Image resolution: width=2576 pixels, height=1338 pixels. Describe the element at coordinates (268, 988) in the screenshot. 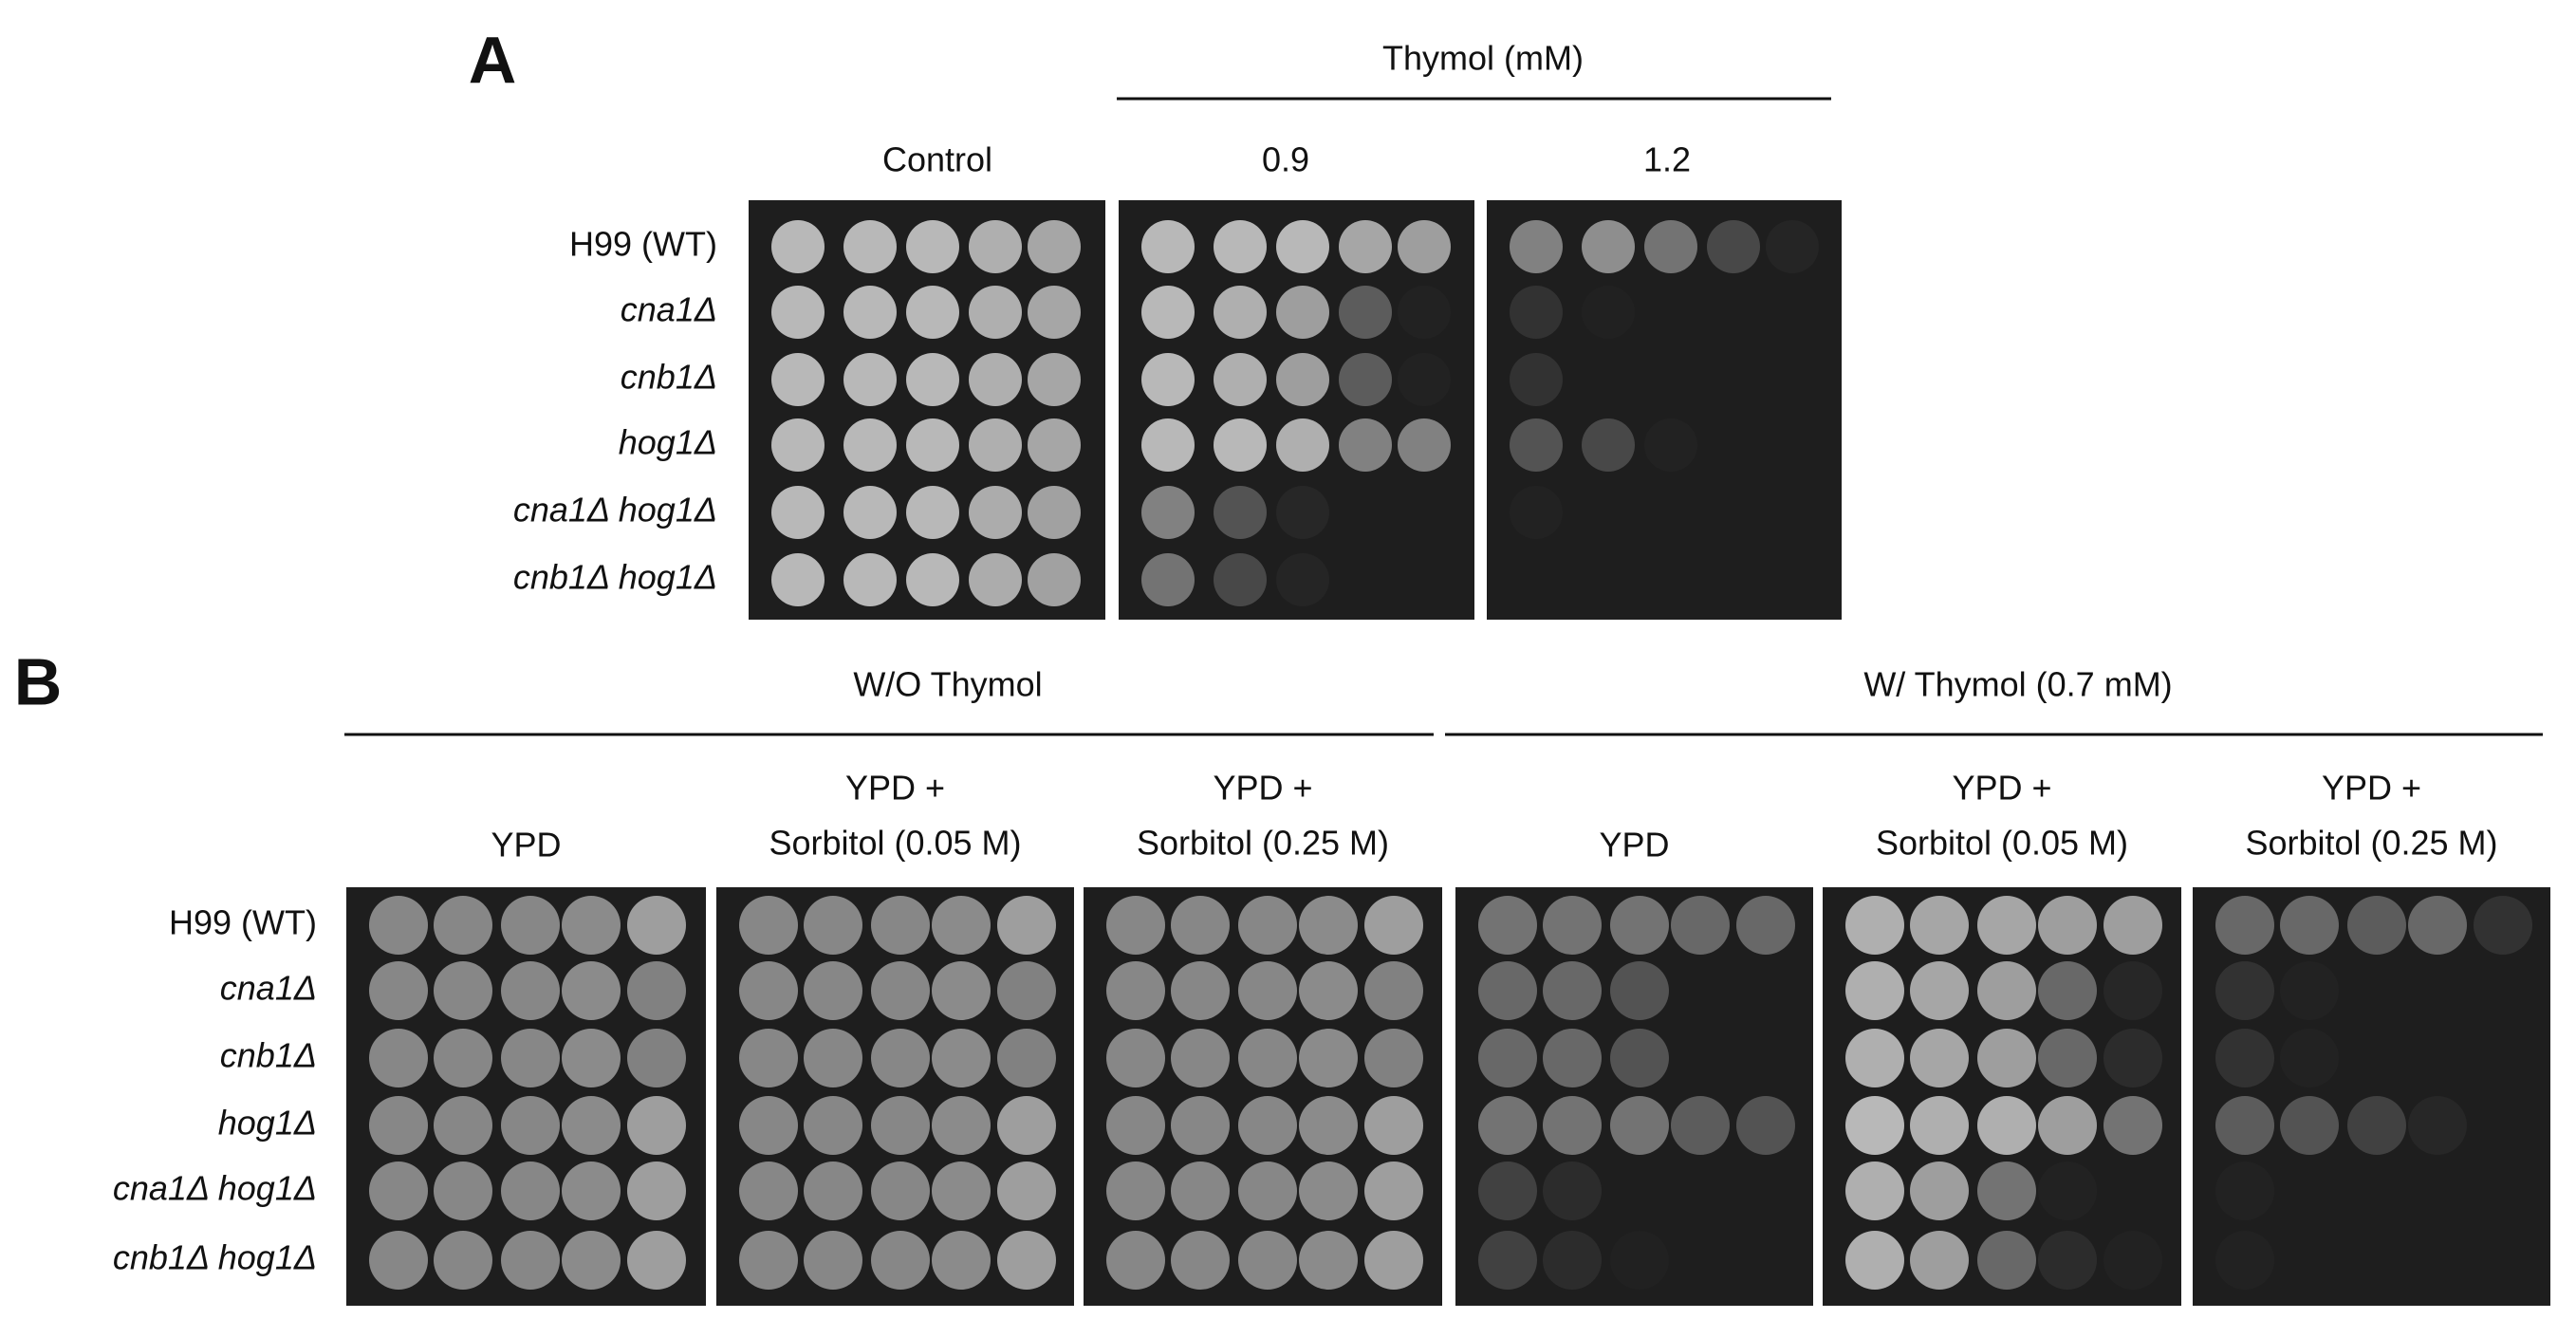

I see `strain-label: cna1Δ` at that location.